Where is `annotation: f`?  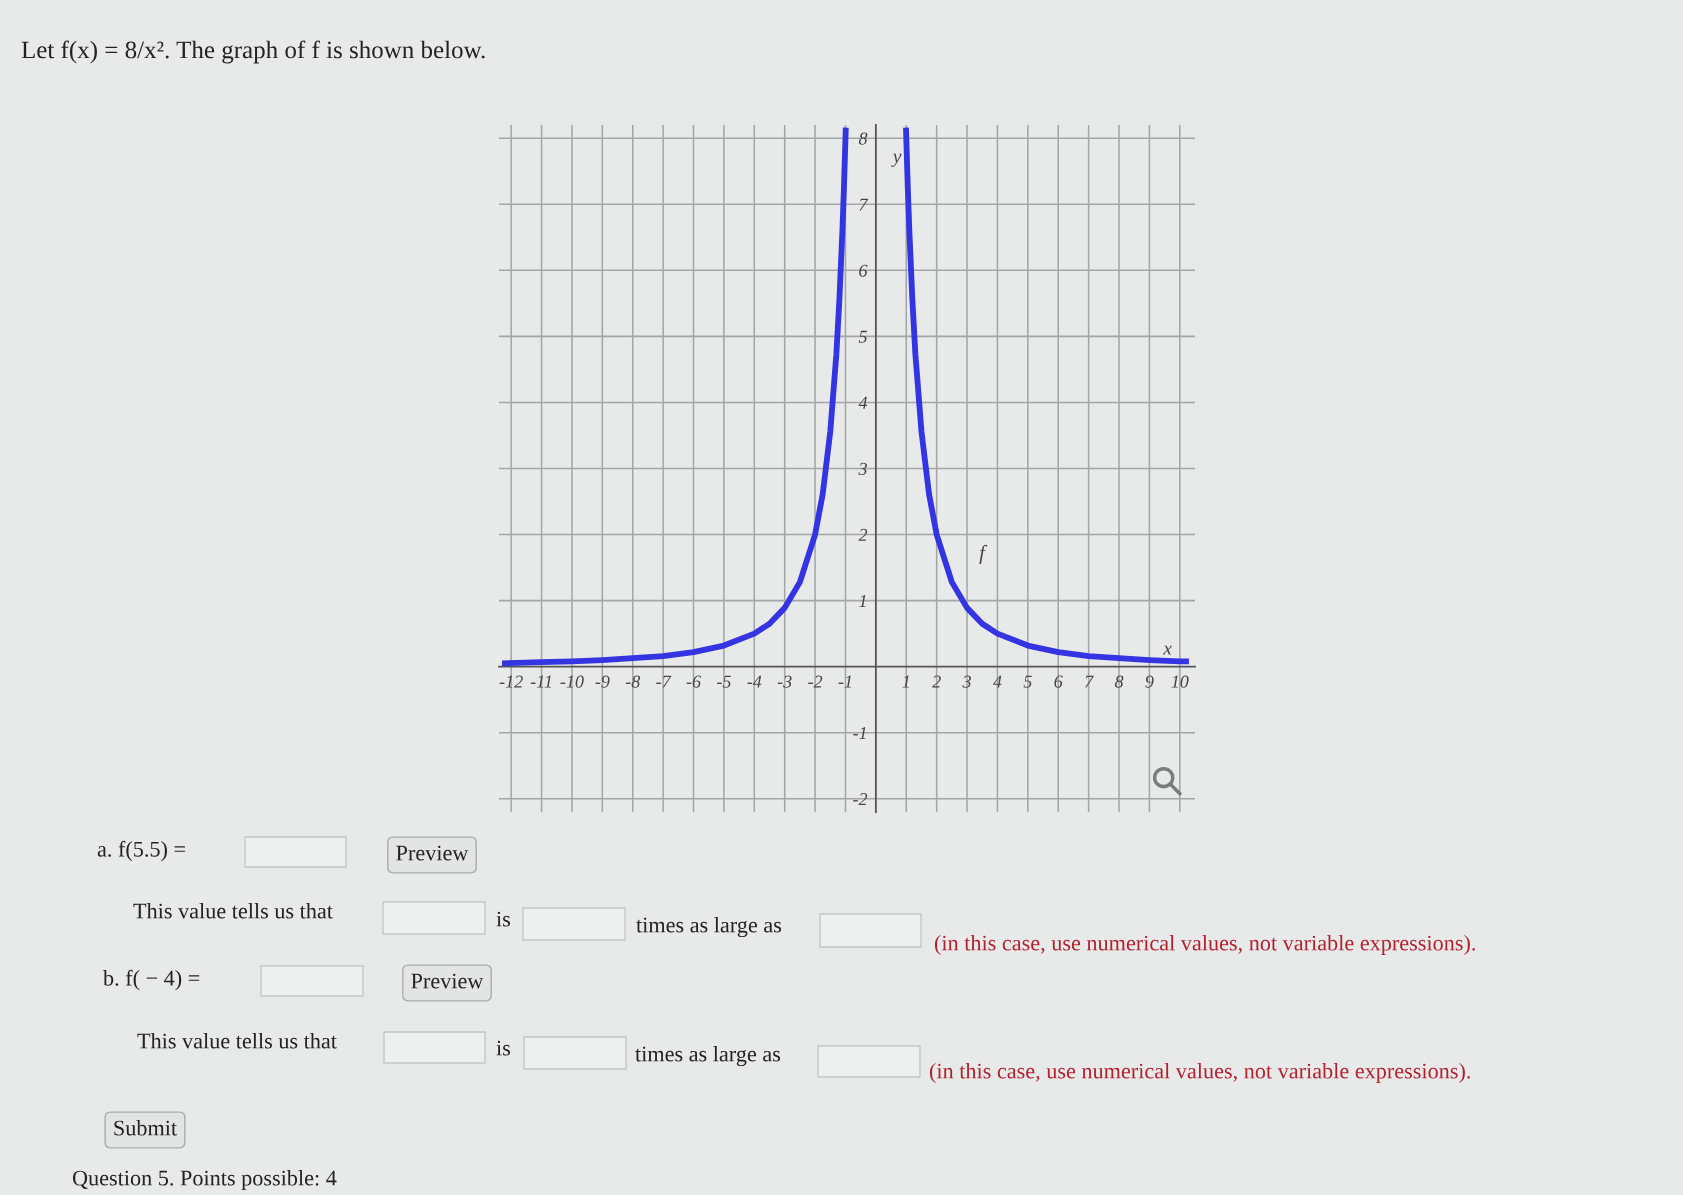 annotation: f is located at coordinates (983, 554).